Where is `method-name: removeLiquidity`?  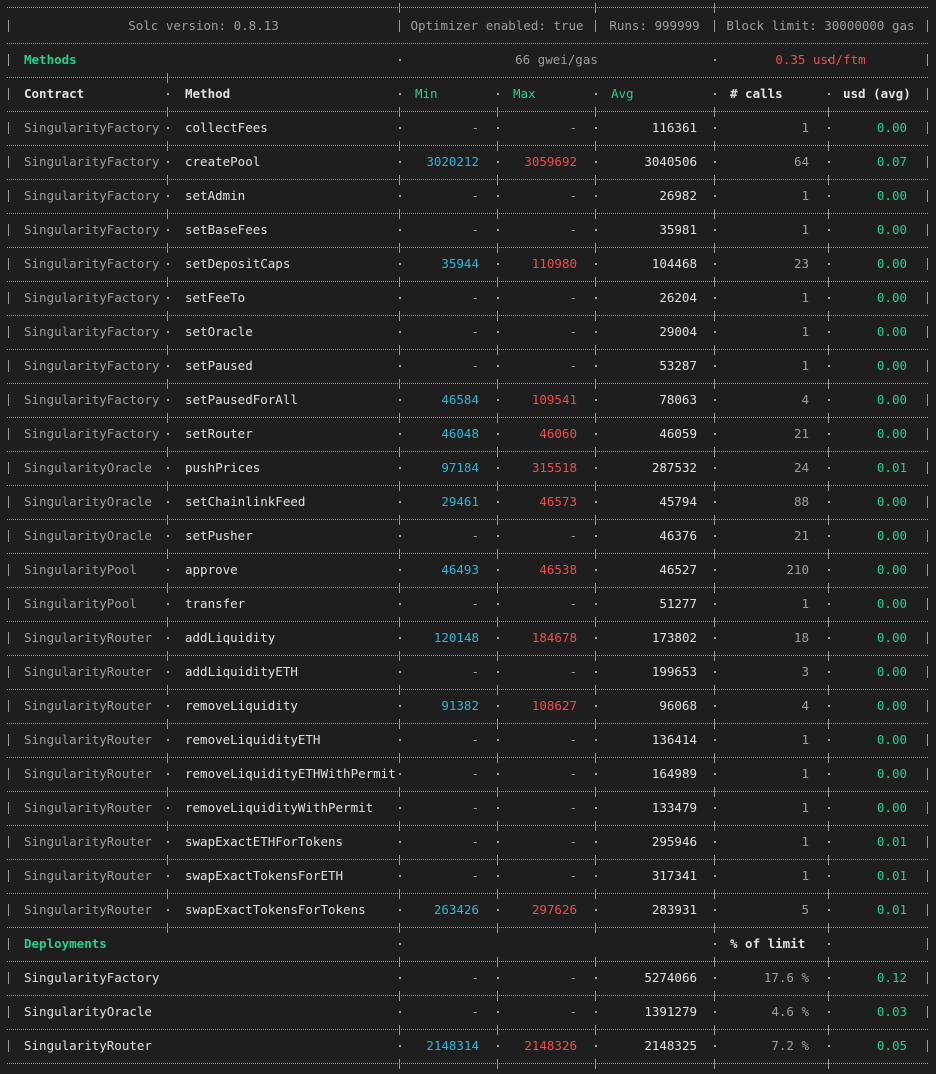 method-name: removeLiquidity is located at coordinates (241, 705).